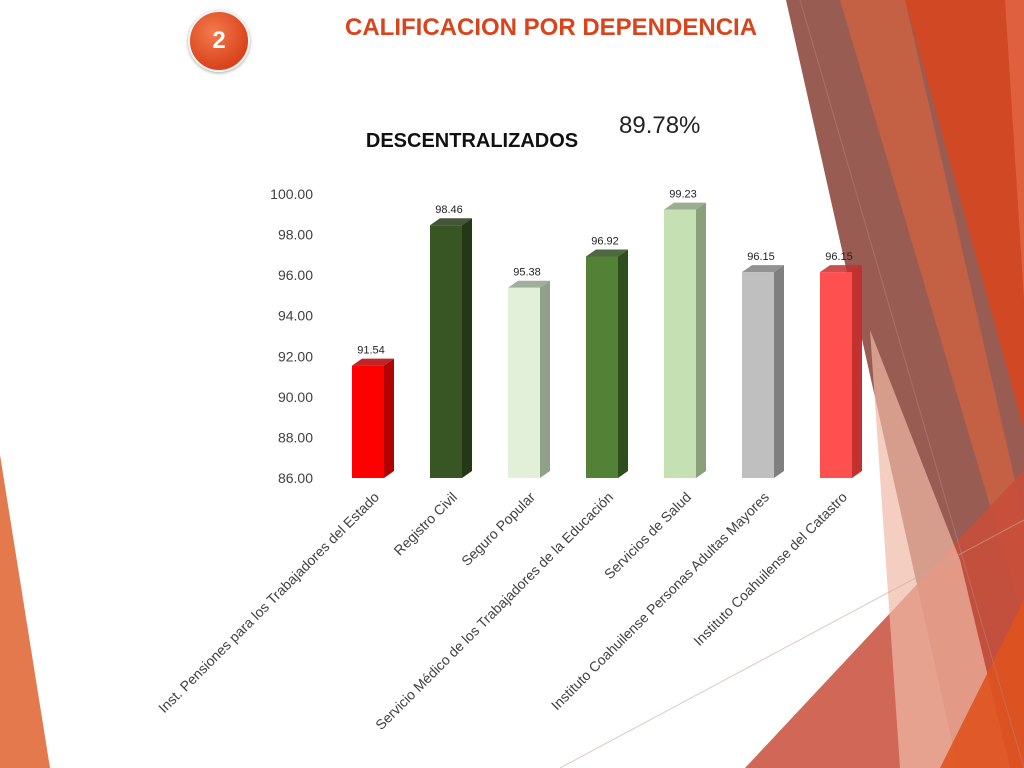 This screenshot has height=768, width=1024. What do you see at coordinates (605, 241) in the screenshot?
I see `bar-value-label: 96.92` at bounding box center [605, 241].